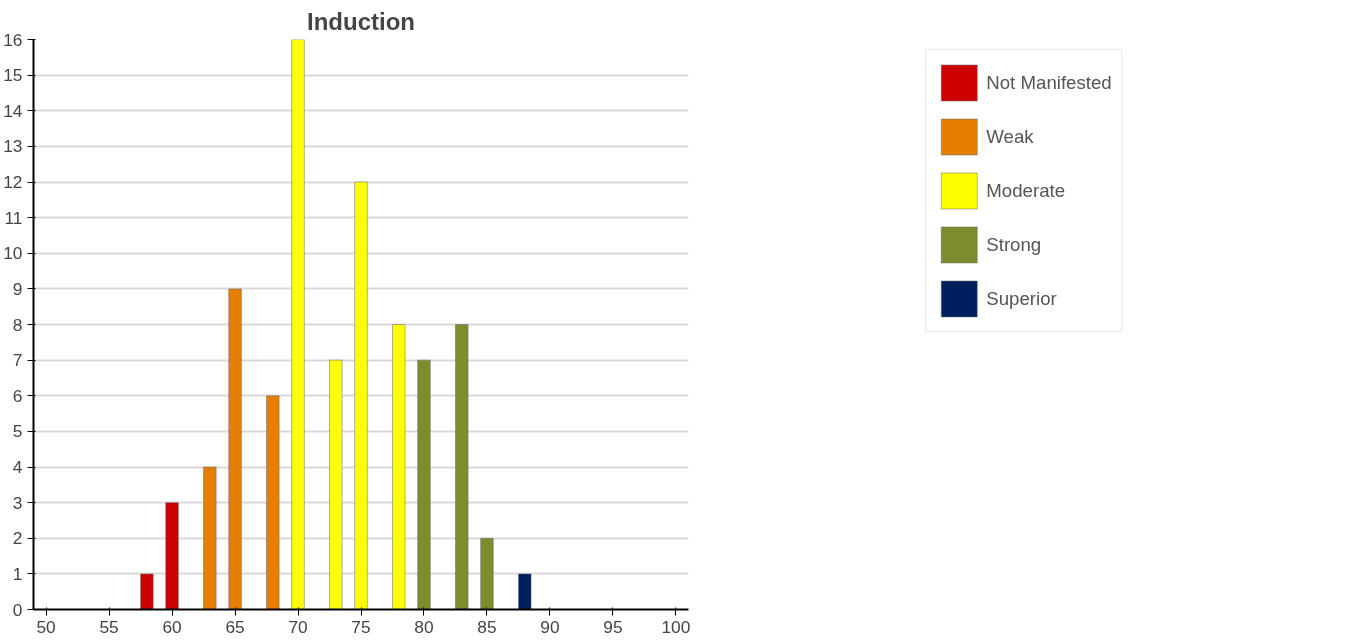  I want to click on x-tick-label: 75, so click(361, 626).